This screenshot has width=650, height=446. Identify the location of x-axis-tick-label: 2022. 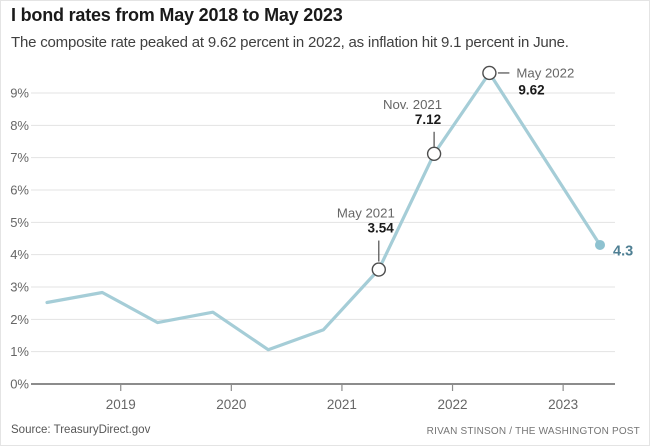
(453, 404).